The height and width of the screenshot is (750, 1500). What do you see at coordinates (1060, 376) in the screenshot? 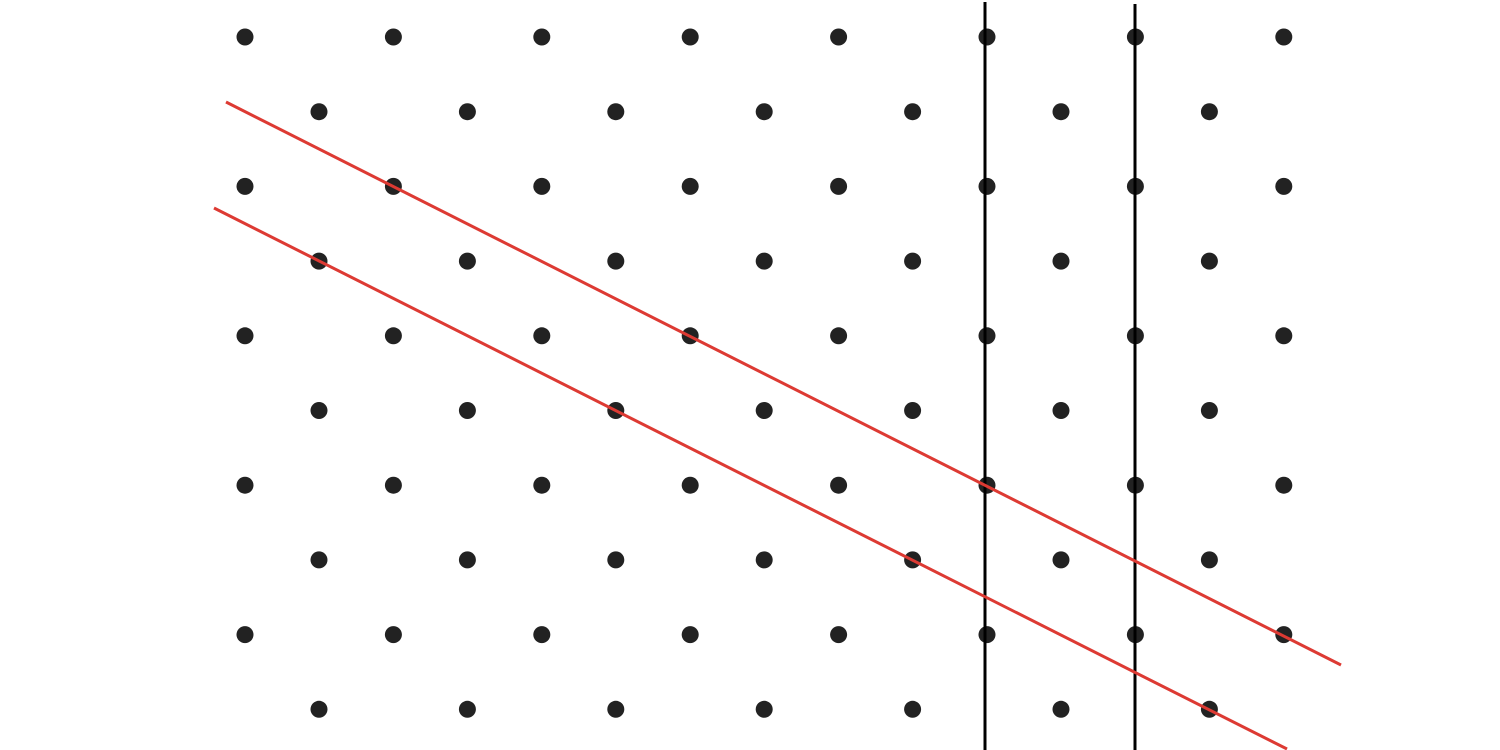
I see `vertical-lines-layer` at bounding box center [1060, 376].